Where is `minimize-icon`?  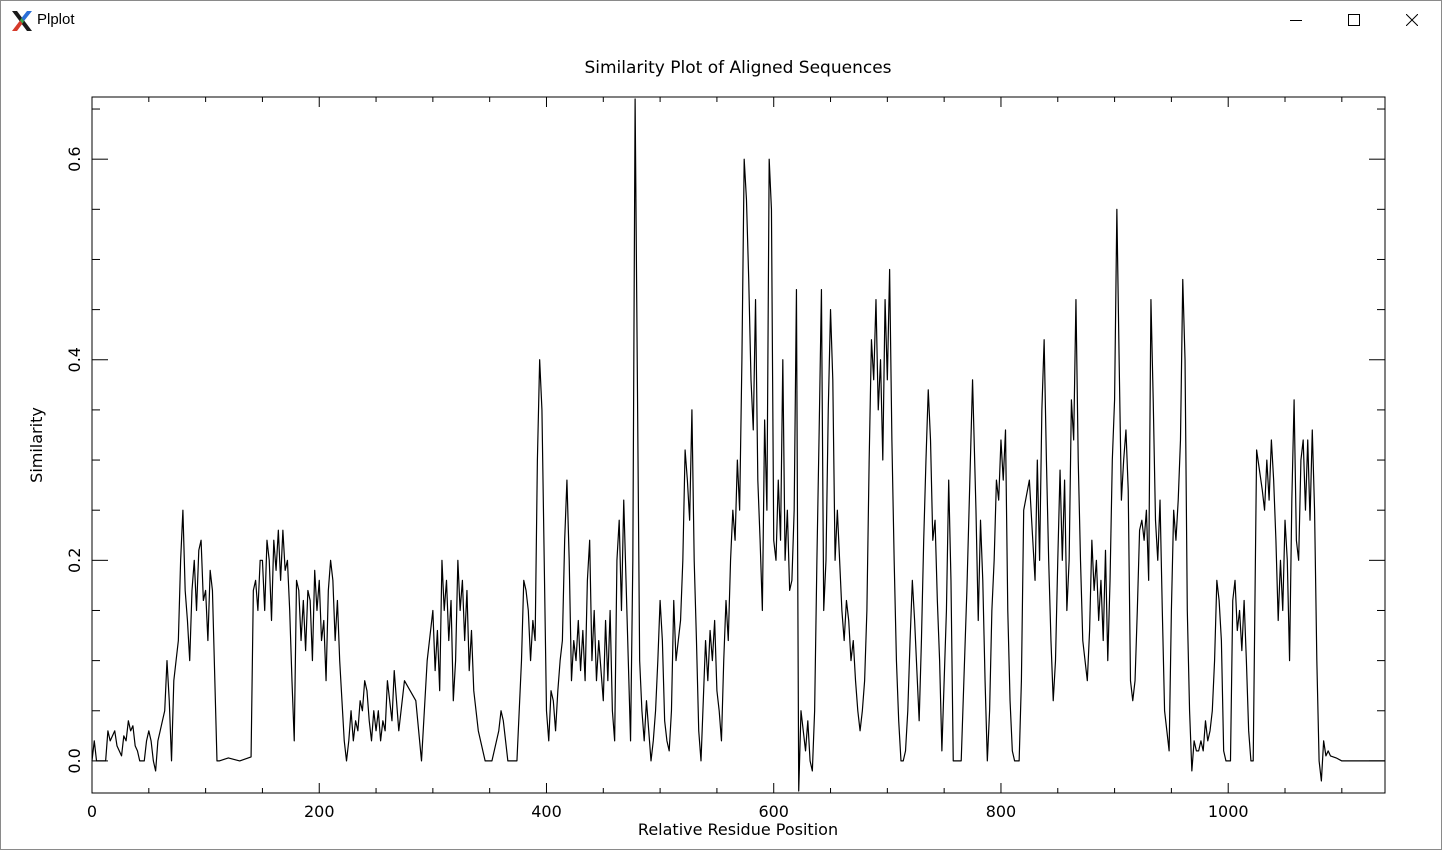 minimize-icon is located at coordinates (1296, 20).